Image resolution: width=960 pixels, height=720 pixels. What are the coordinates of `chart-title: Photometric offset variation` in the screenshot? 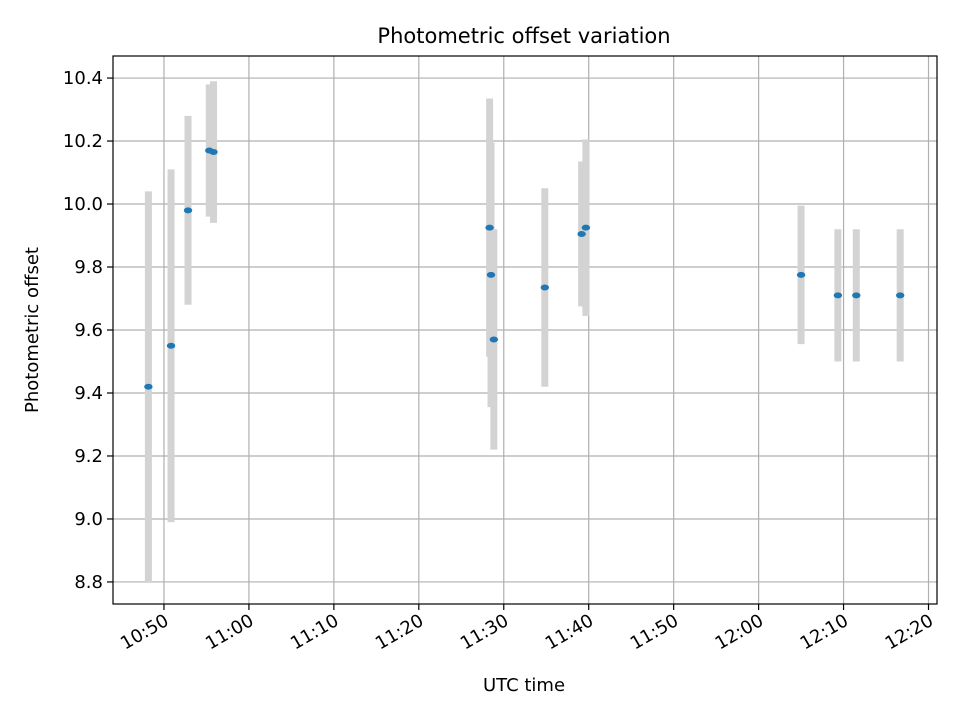 It's located at (523, 36).